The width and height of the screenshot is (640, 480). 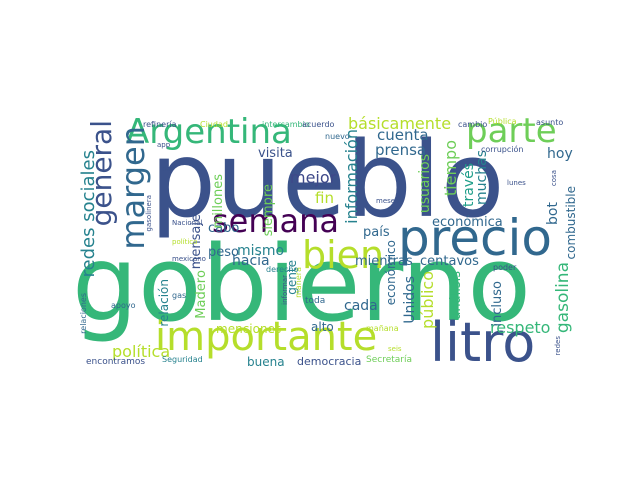 What do you see at coordinates (505, 267) in the screenshot?
I see `word-poder: poder` at bounding box center [505, 267].